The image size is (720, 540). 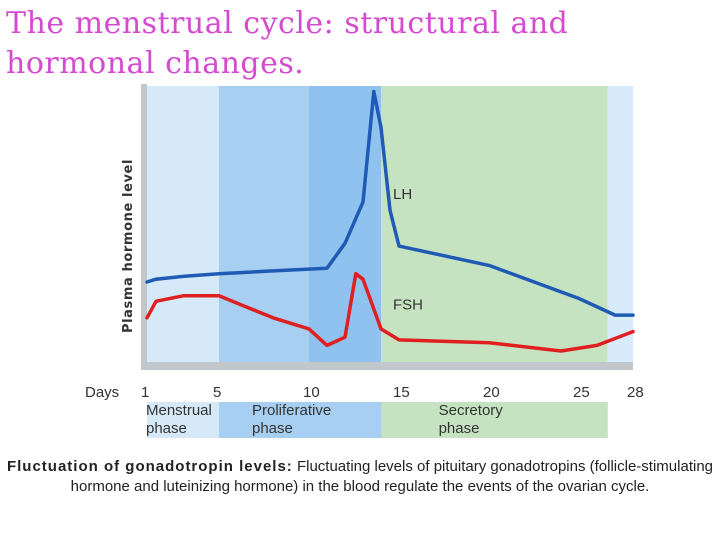 I want to click on x-axis-days-label: Days, so click(x=102, y=392).